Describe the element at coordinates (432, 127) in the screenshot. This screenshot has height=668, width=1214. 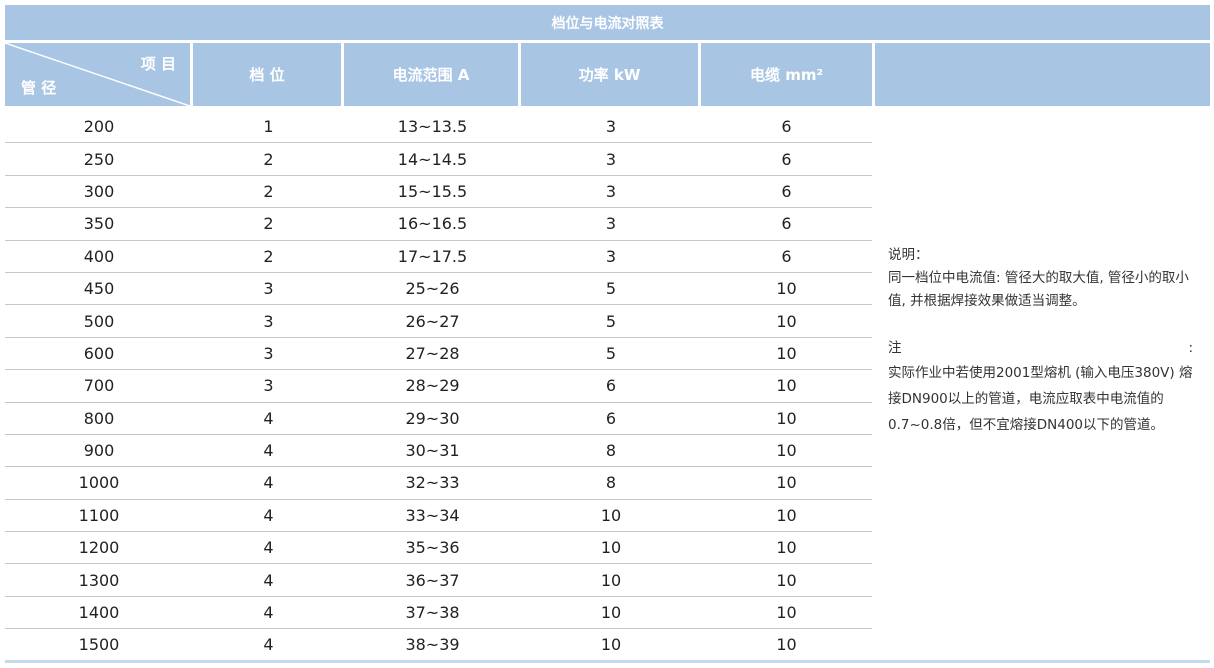
I see `table-cell: 13~13.5` at that location.